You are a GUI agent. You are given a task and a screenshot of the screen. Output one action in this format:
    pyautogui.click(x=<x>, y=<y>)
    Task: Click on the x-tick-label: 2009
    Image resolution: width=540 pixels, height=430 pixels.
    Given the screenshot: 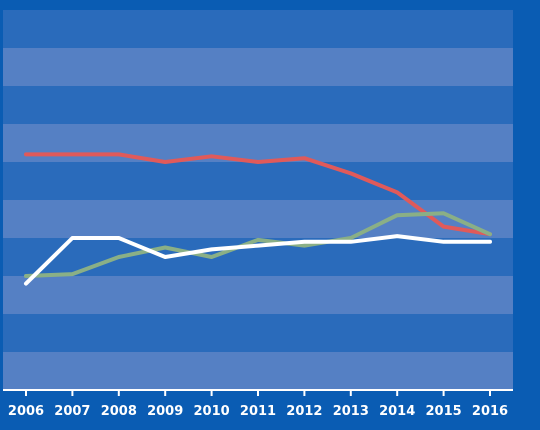 What is the action you would take?
    pyautogui.click(x=165, y=411)
    